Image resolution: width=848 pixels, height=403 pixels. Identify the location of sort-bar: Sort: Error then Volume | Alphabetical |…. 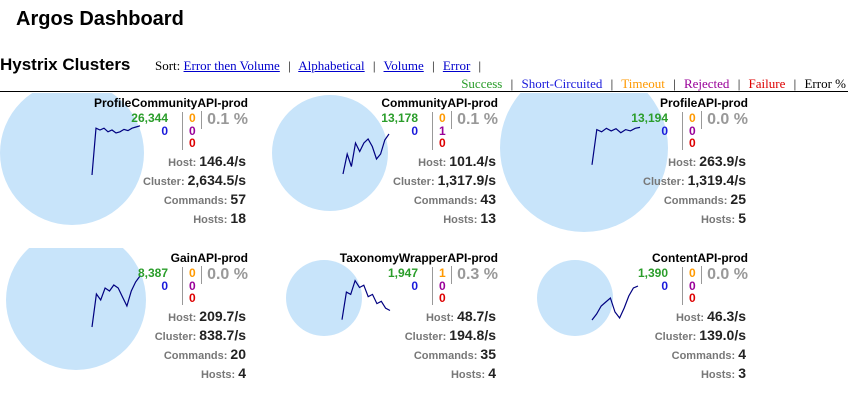
(320, 66).